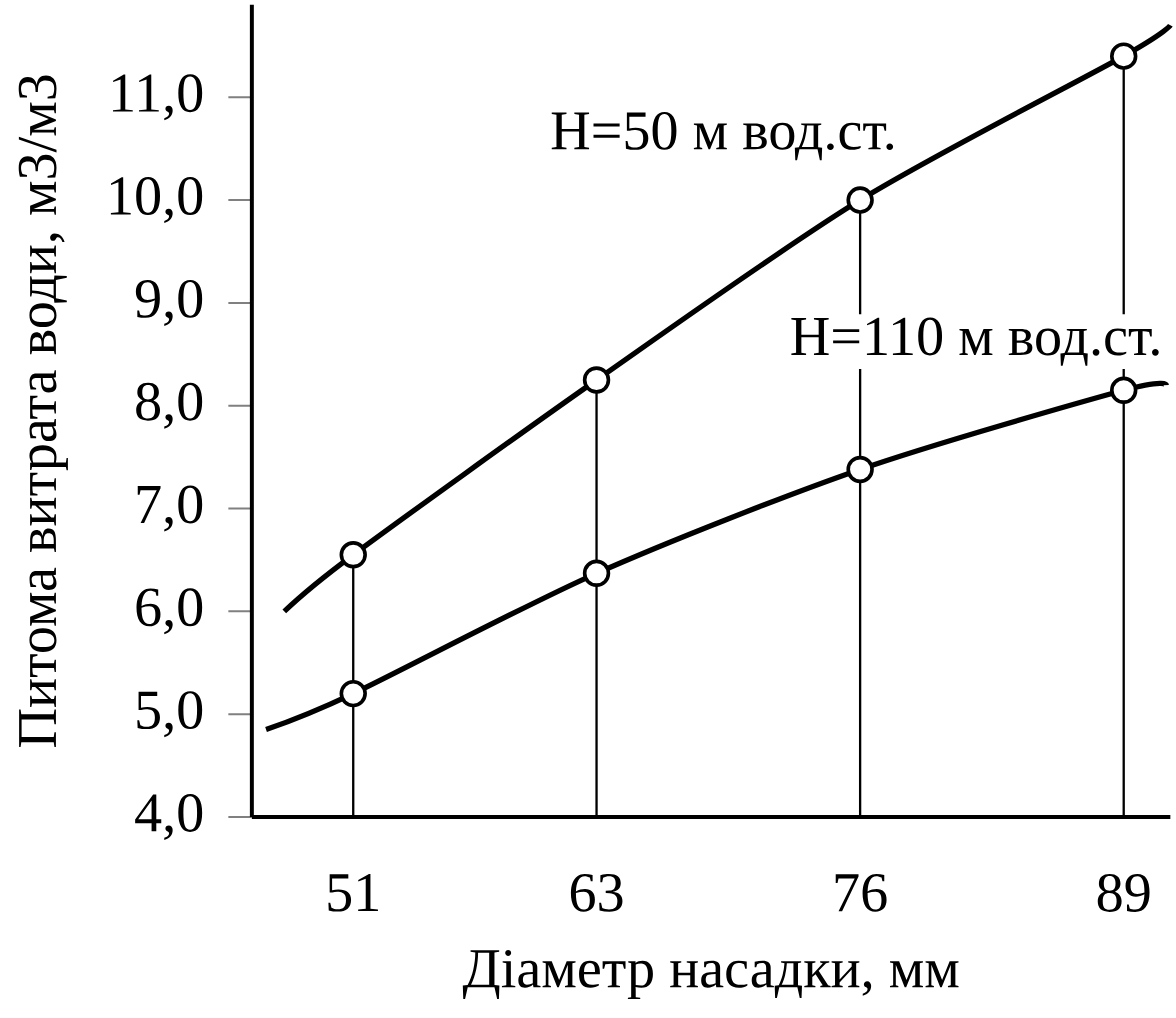 This screenshot has height=1018, width=1176. Describe the element at coordinates (43, 411) in the screenshot. I see `y-axis-title: Питома витрата води, м3/м3` at that location.